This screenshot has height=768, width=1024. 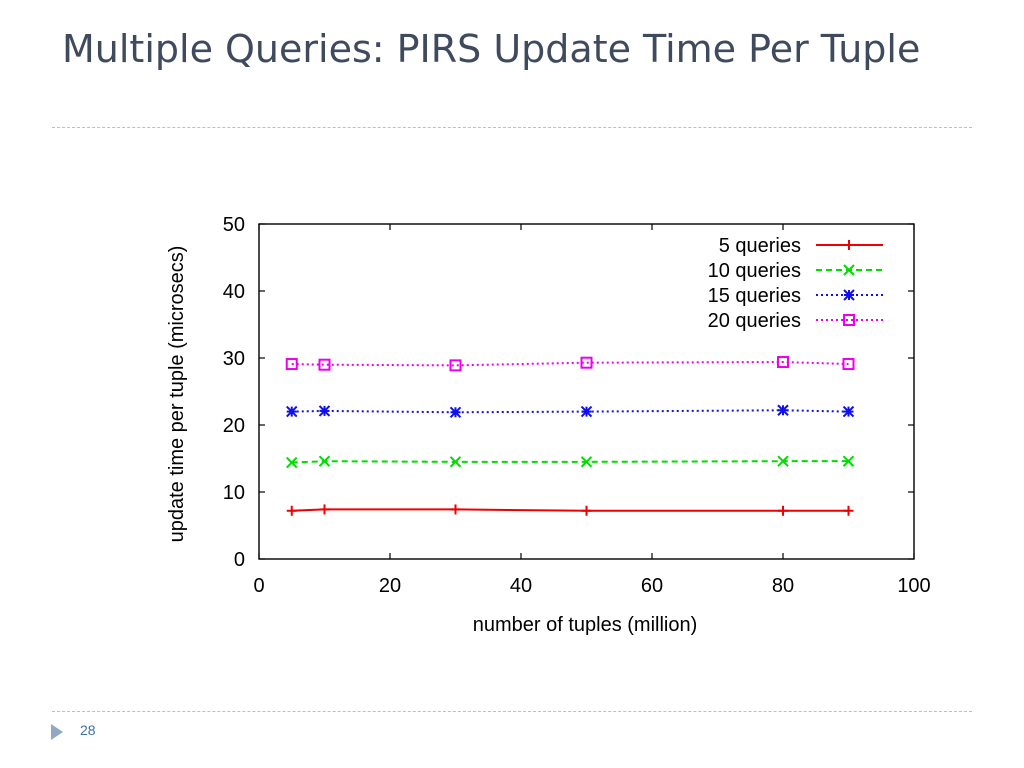 What do you see at coordinates (652, 586) in the screenshot?
I see `x-tick-label: 60` at bounding box center [652, 586].